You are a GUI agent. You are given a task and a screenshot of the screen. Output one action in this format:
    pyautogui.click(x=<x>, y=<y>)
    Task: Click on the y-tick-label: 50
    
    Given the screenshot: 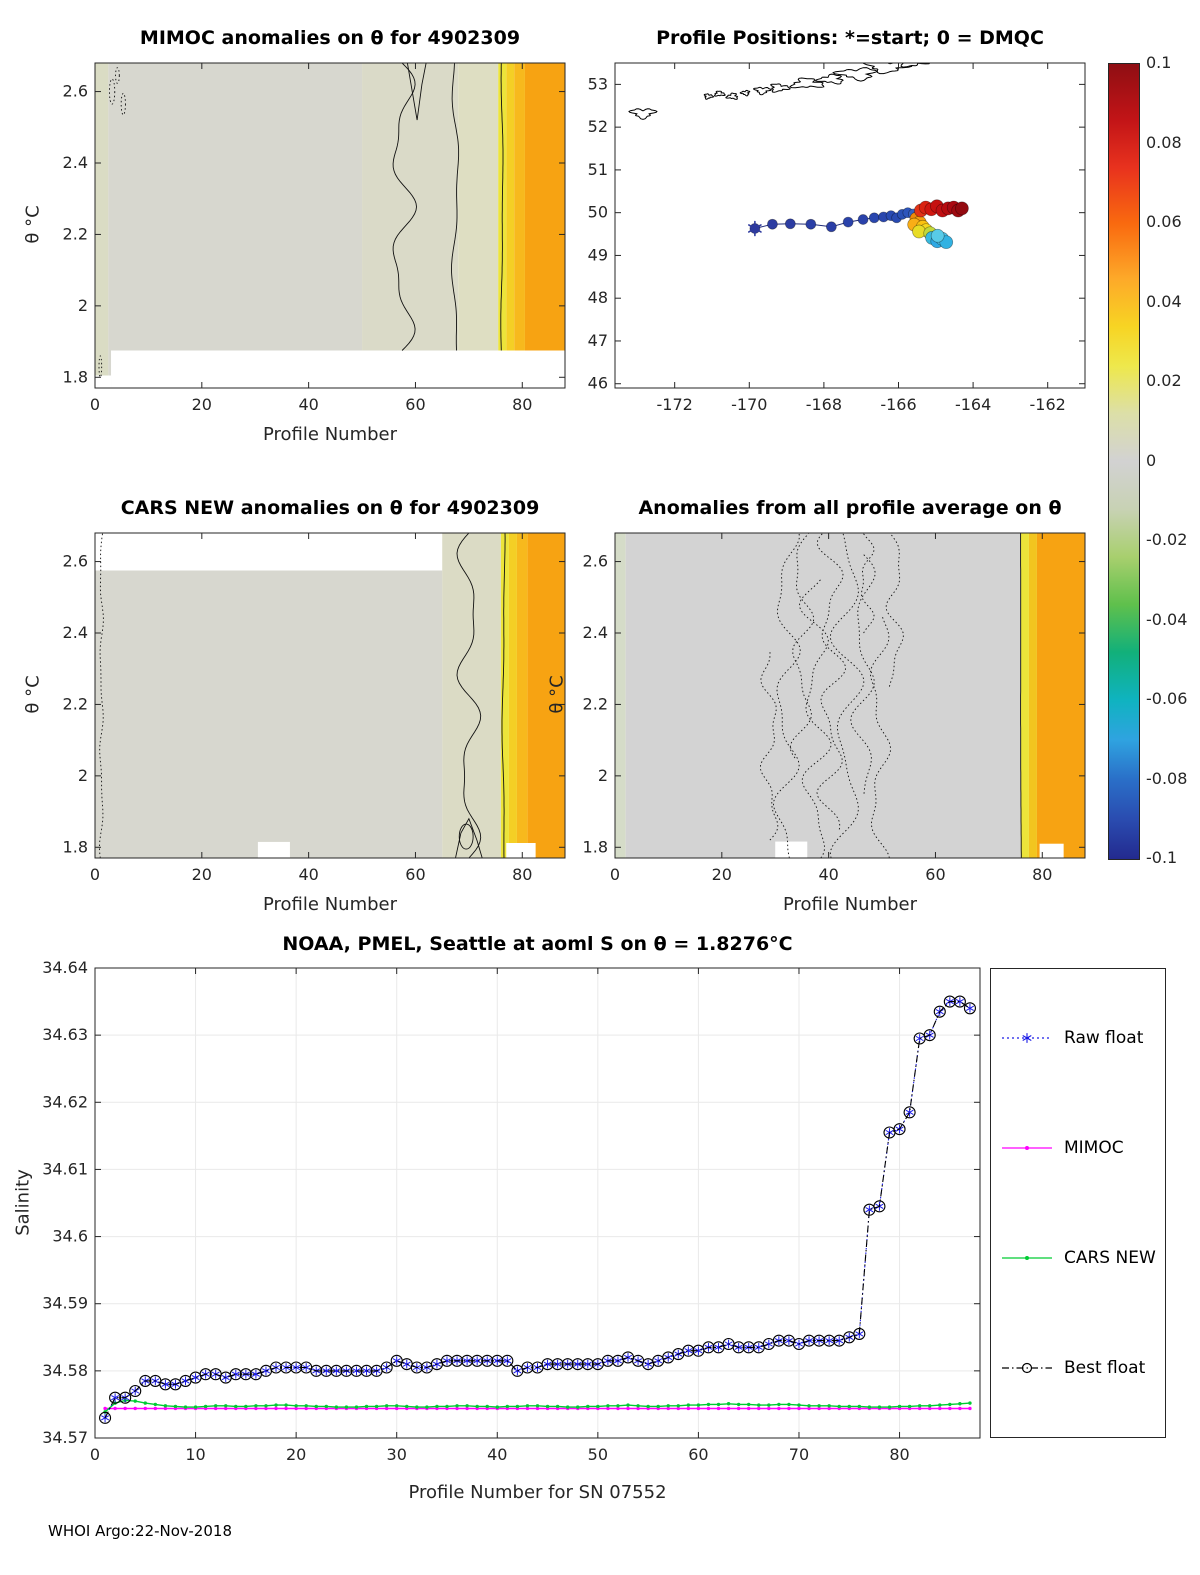 What is the action you would take?
    pyautogui.click(x=598, y=212)
    